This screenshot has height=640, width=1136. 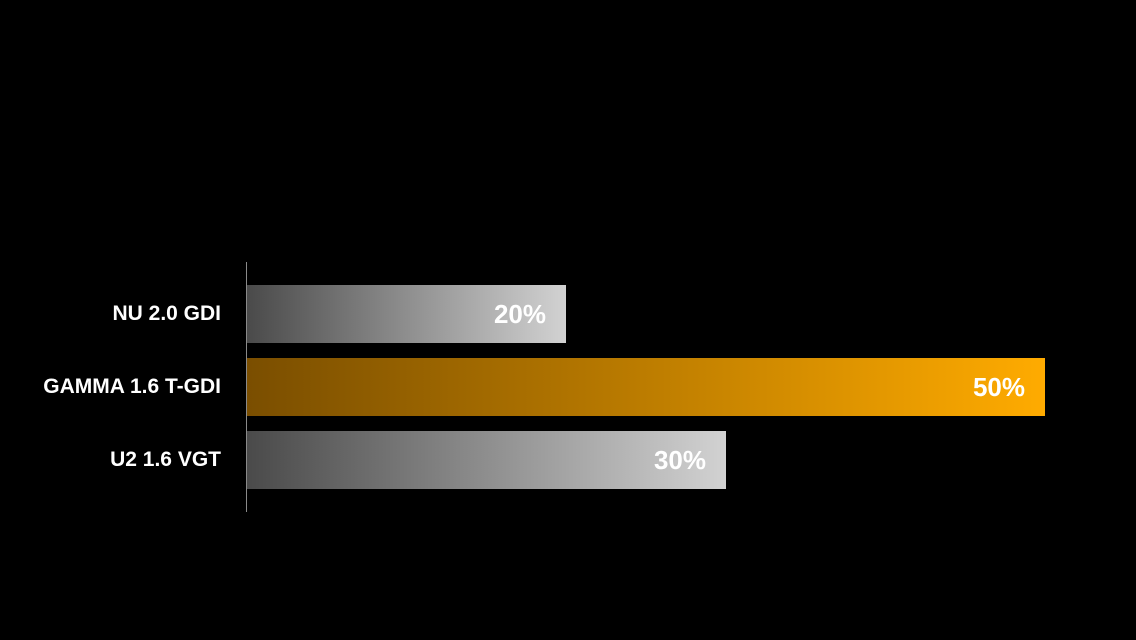 I want to click on bar-value-label: 20%, so click(x=519, y=314).